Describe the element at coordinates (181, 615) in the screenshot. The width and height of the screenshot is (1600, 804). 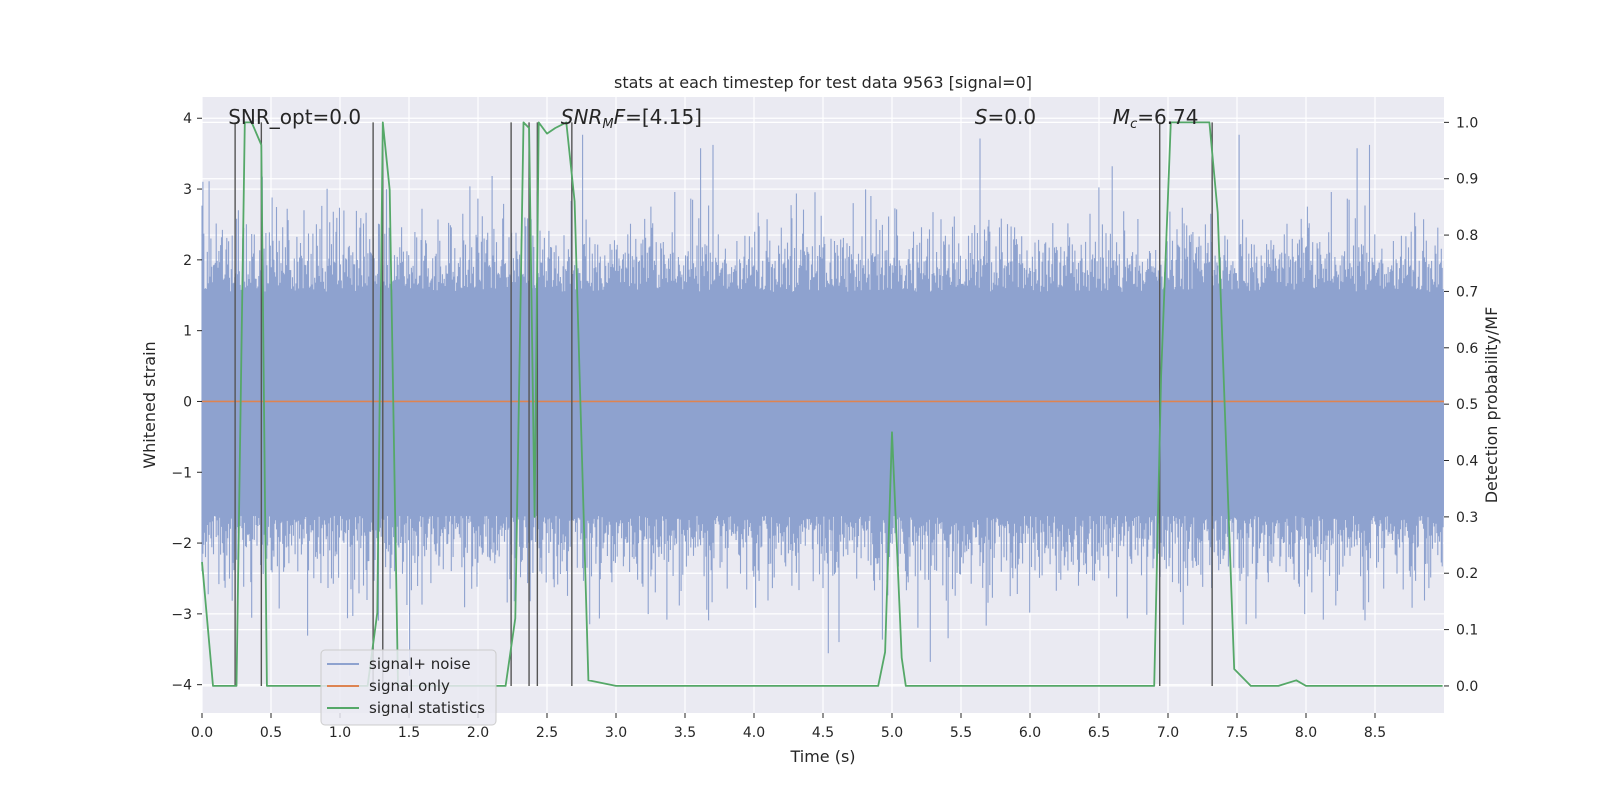
I see `y-tick-label: −3` at that location.